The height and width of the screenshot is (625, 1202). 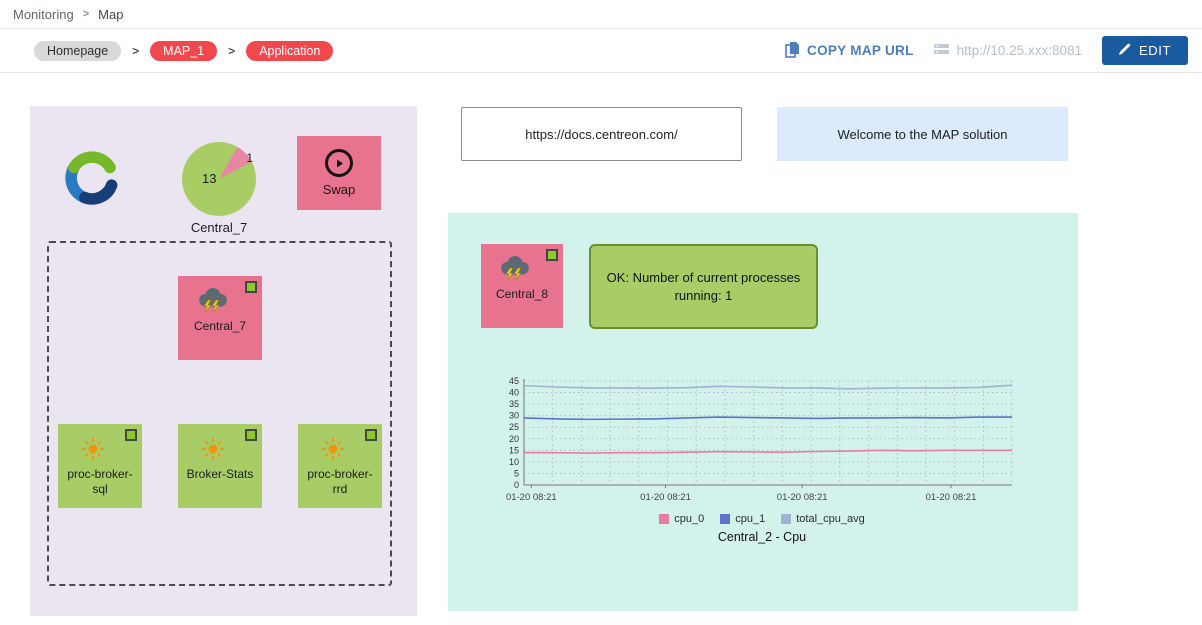 What do you see at coordinates (220, 466) in the screenshot?
I see `map-node-broker-stats: Broker-Stats` at bounding box center [220, 466].